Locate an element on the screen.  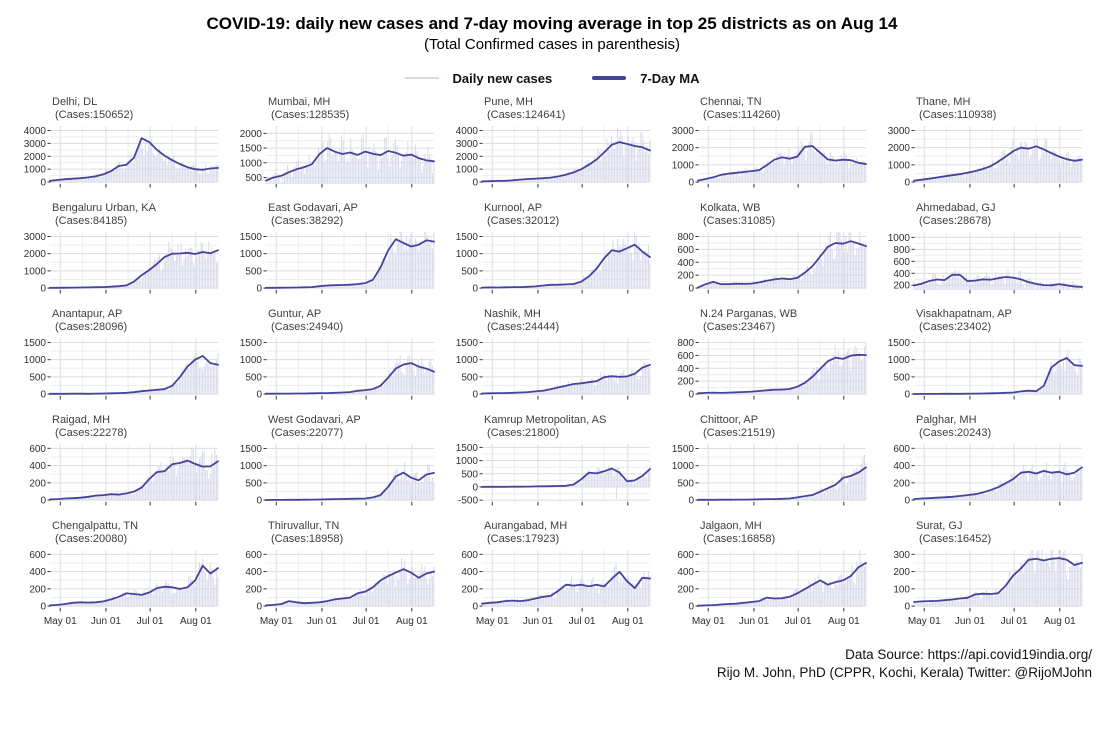
district-name: East Godavari, AP is located at coordinates (313, 208).